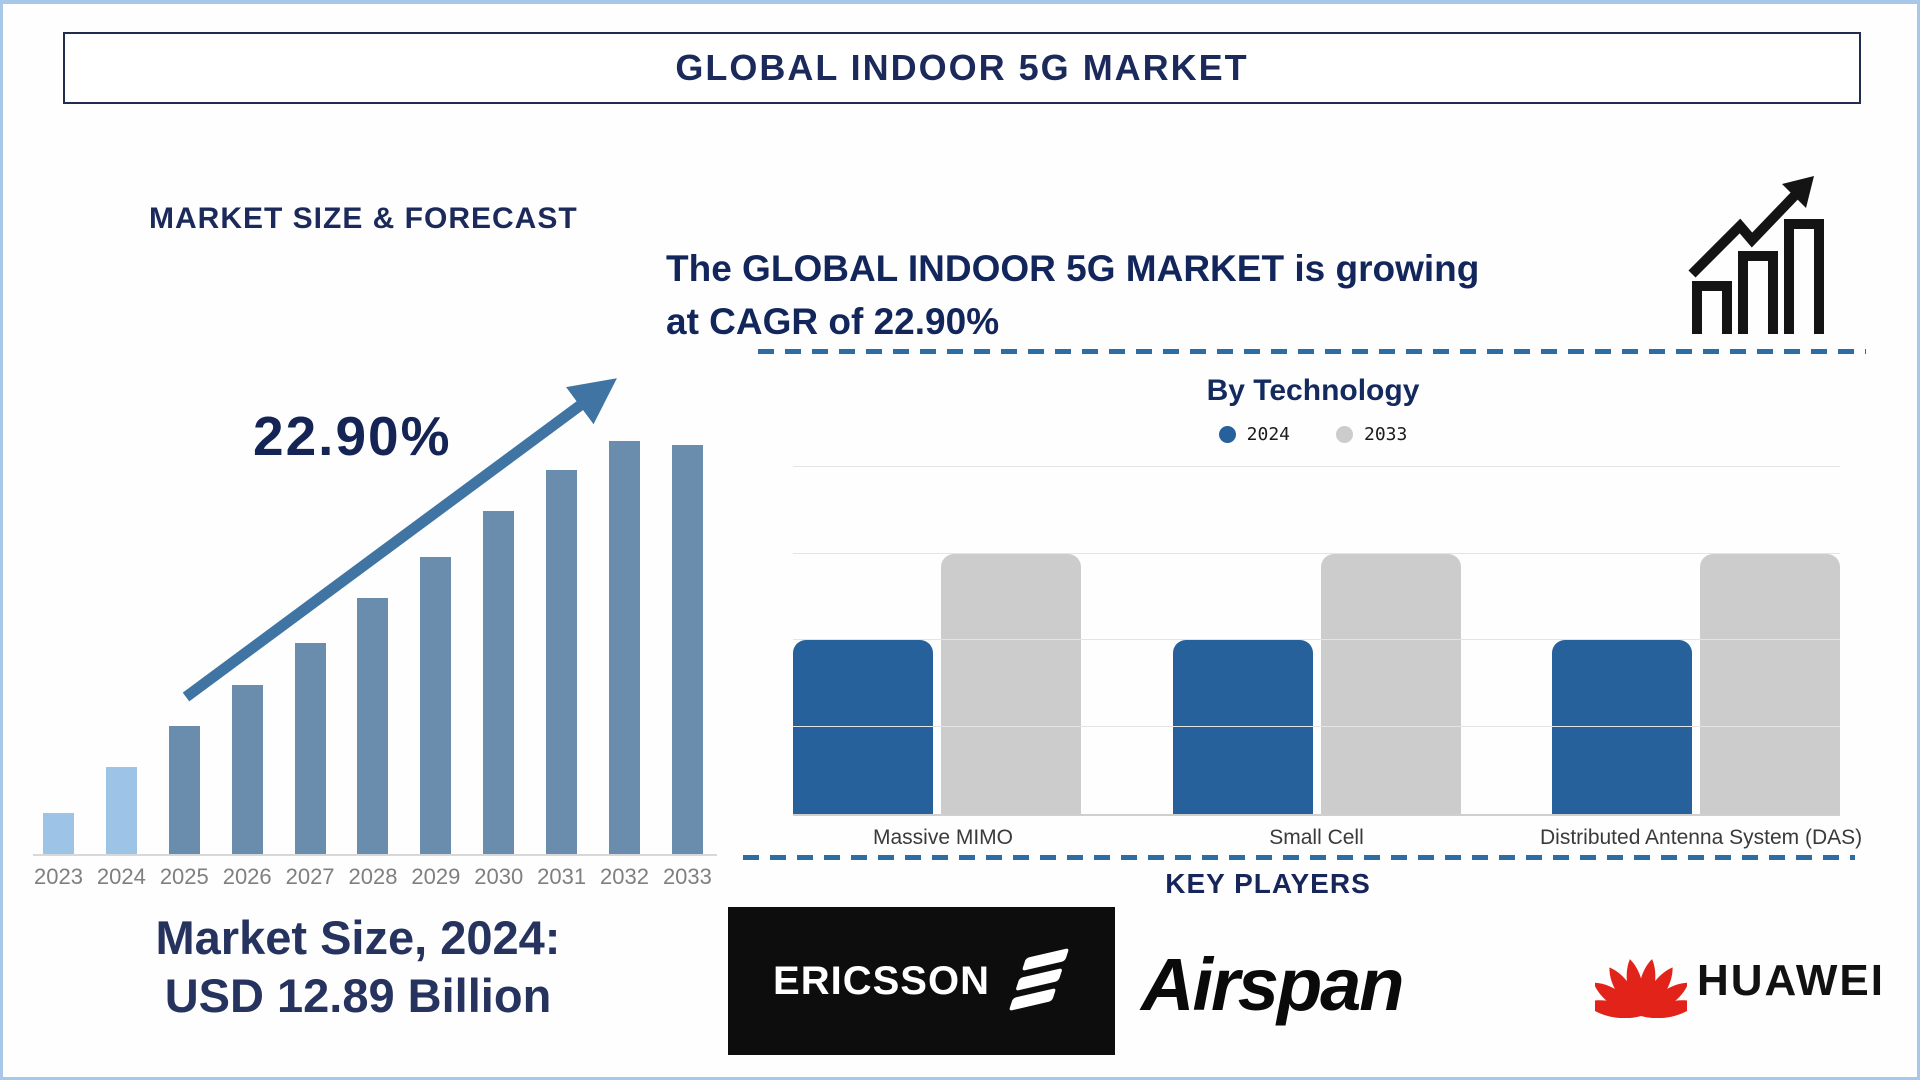  Describe the element at coordinates (358, 937) in the screenshot. I see `caption-line-1: Market Size, 2024:` at that location.